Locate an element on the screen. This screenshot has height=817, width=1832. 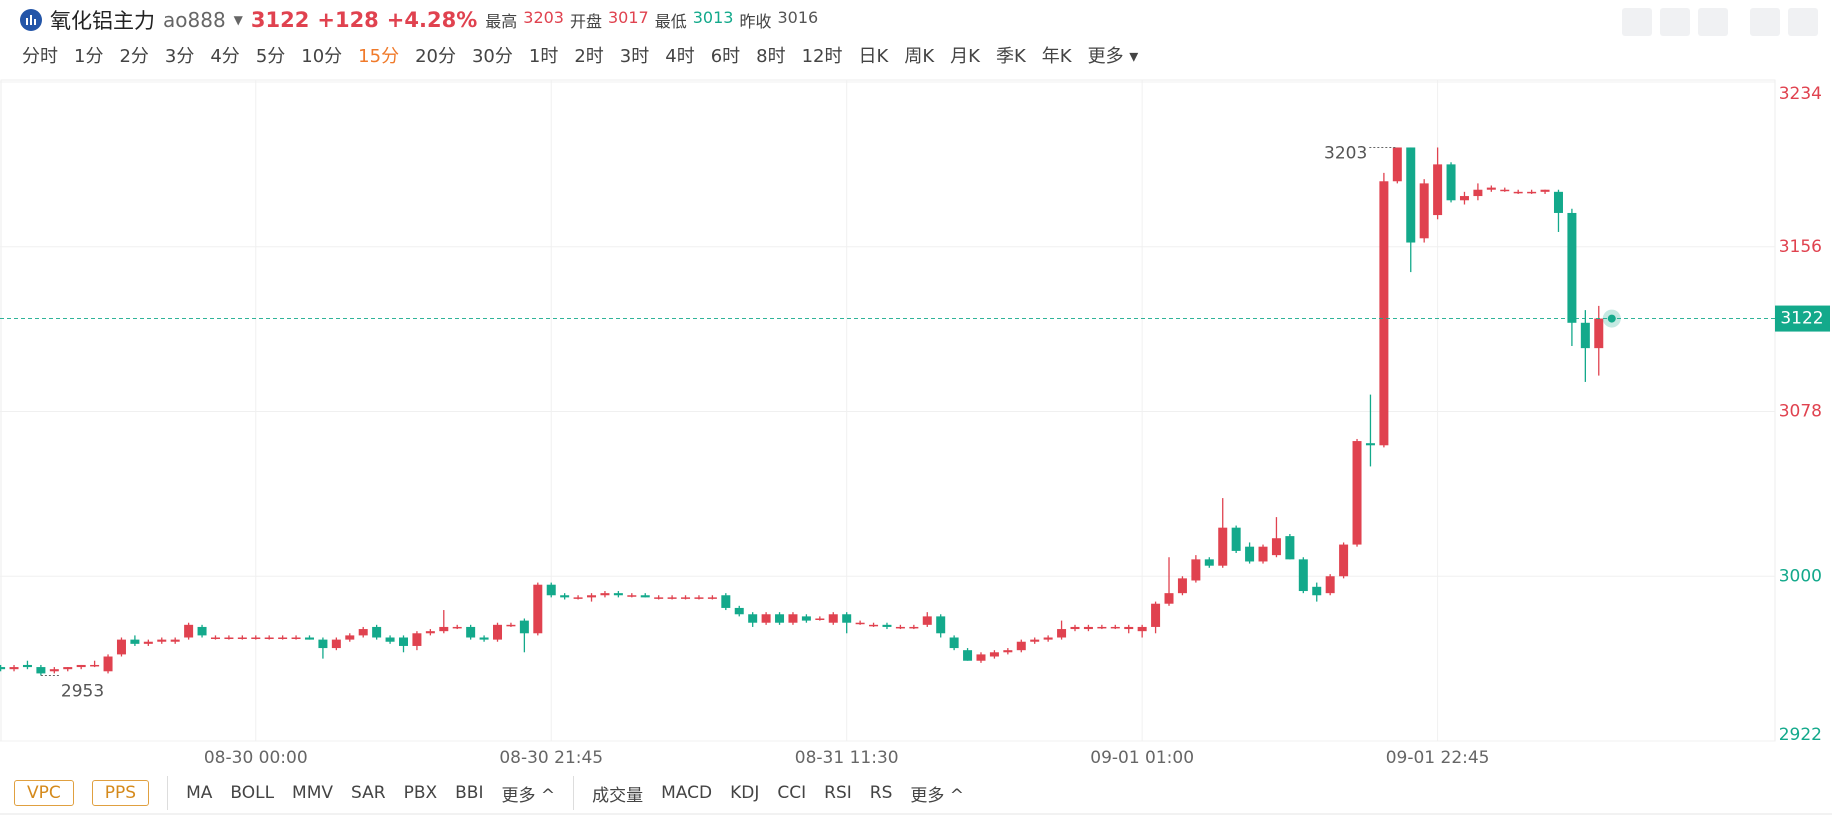
indicator-box: VPC is located at coordinates (44, 793).